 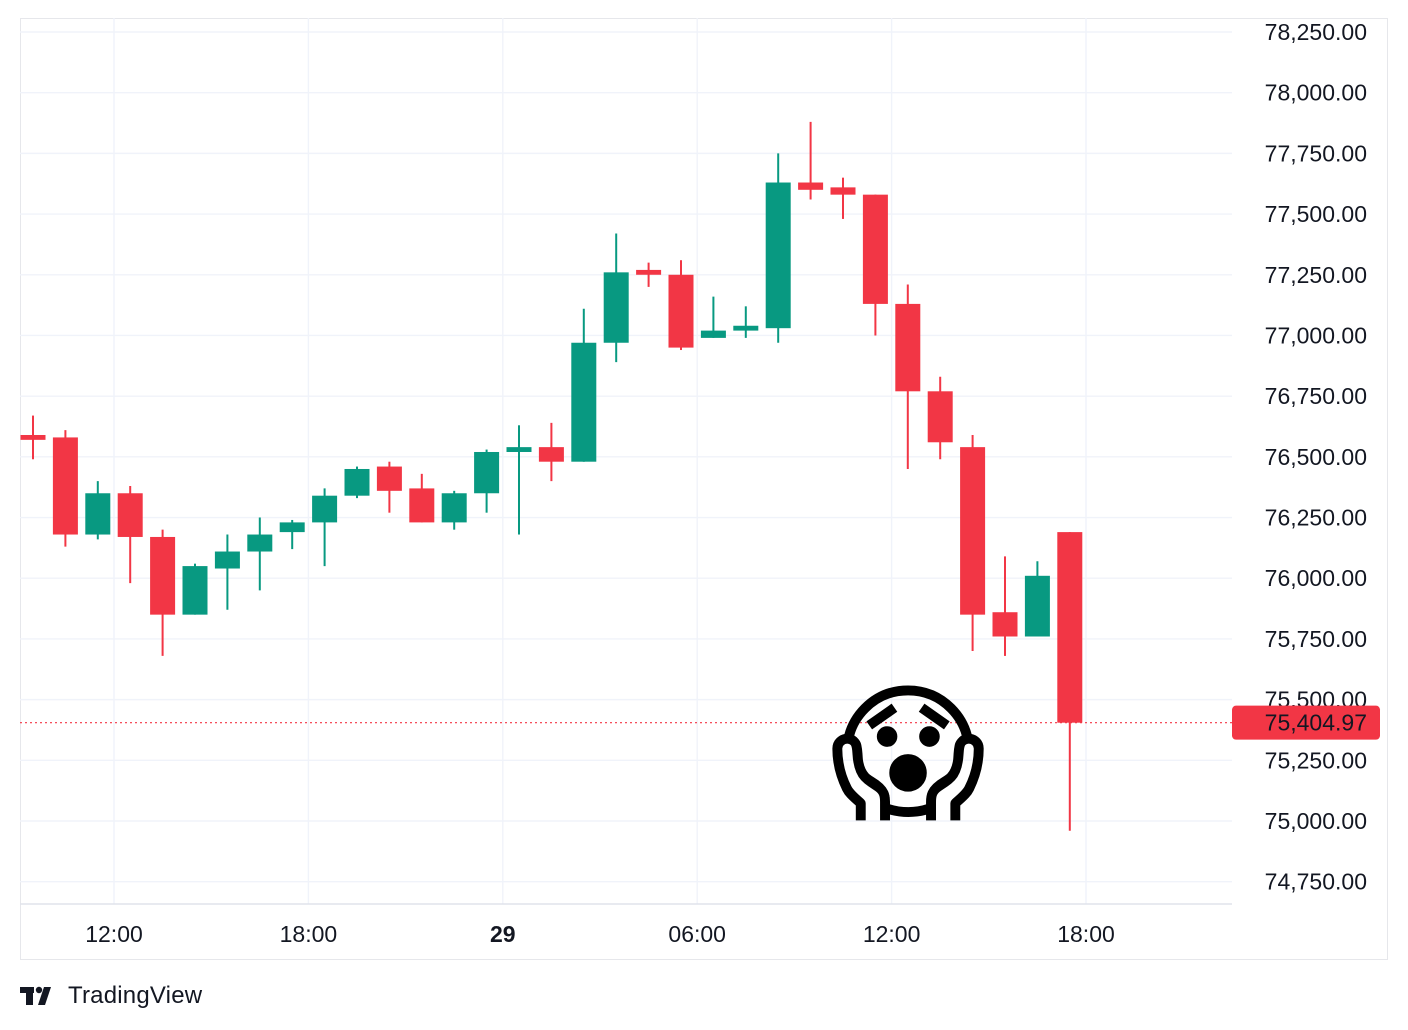 I want to click on price-tick-label: 77,500.00, so click(x=1316, y=214).